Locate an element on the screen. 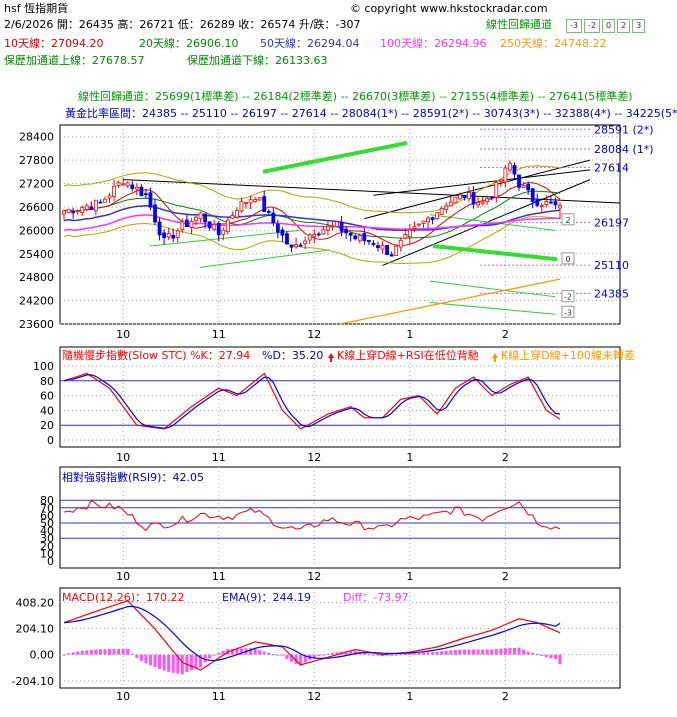 Image resolution: width=677 pixels, height=717 pixels. macd-line is located at coordinates (312, 635).